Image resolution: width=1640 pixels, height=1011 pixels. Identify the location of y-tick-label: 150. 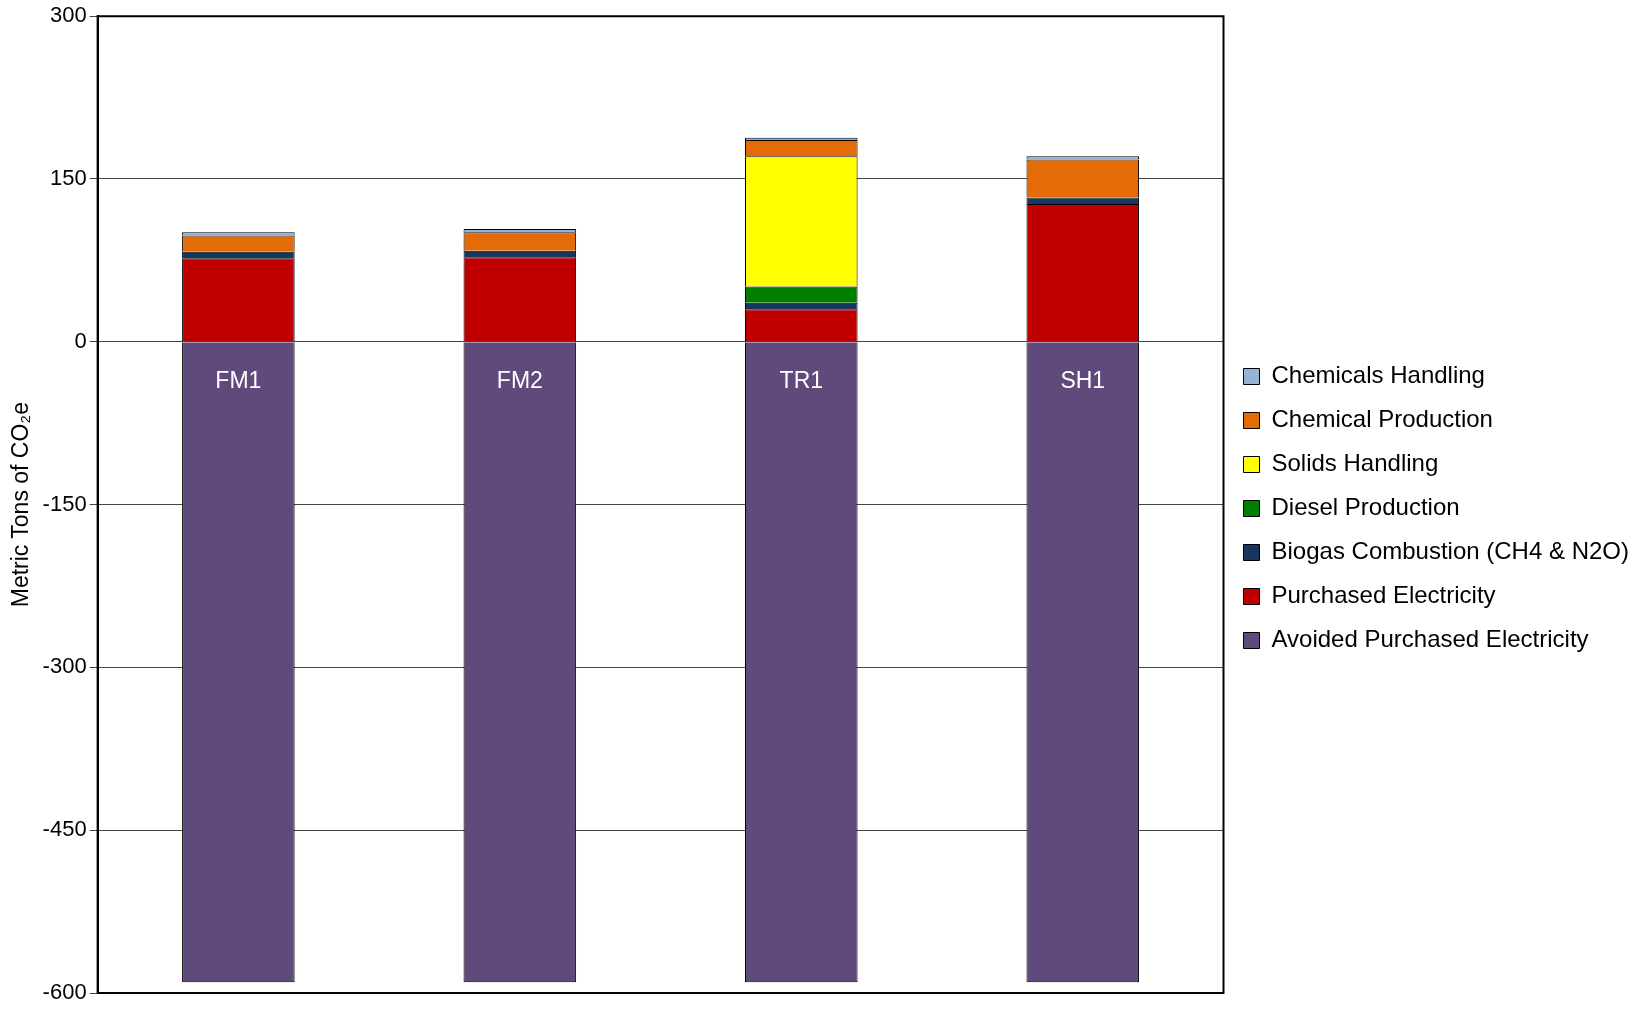
(68, 178).